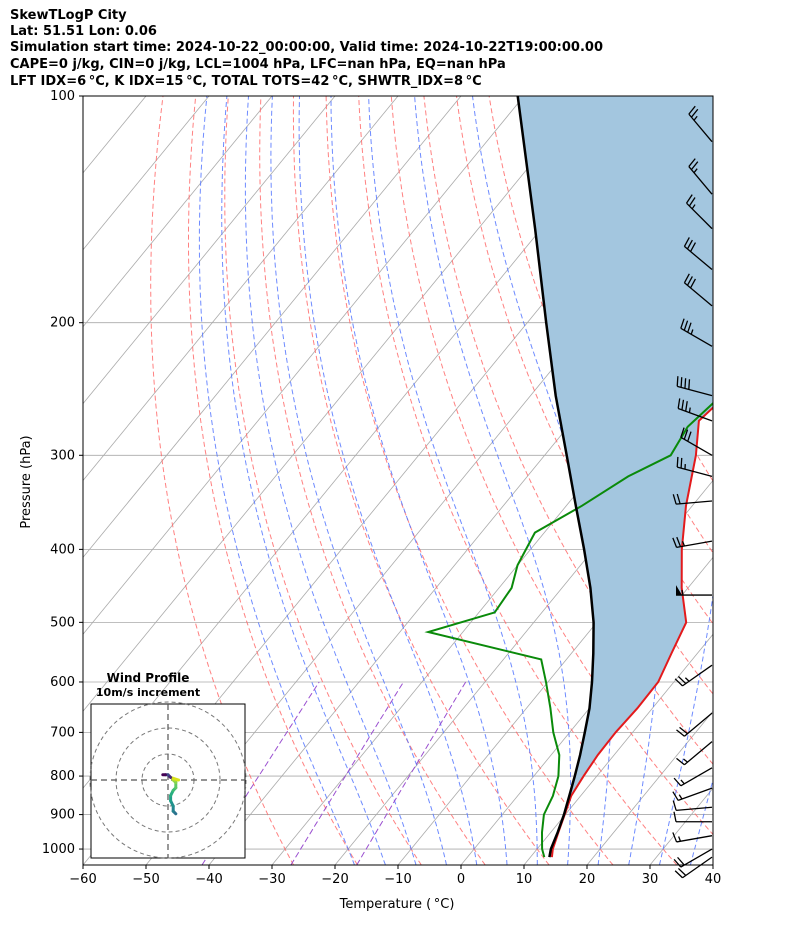 The width and height of the screenshot is (794, 937). Describe the element at coordinates (62, 323) in the screenshot. I see `y-tick-label: 200` at that location.